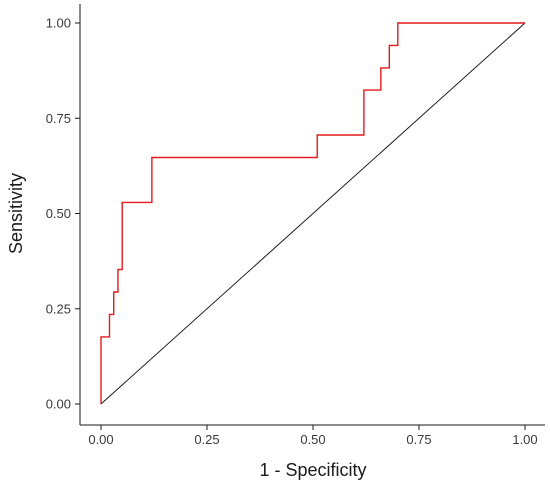 The height and width of the screenshot is (488, 550). I want to click on x-tick-label: 1.00, so click(524, 439).